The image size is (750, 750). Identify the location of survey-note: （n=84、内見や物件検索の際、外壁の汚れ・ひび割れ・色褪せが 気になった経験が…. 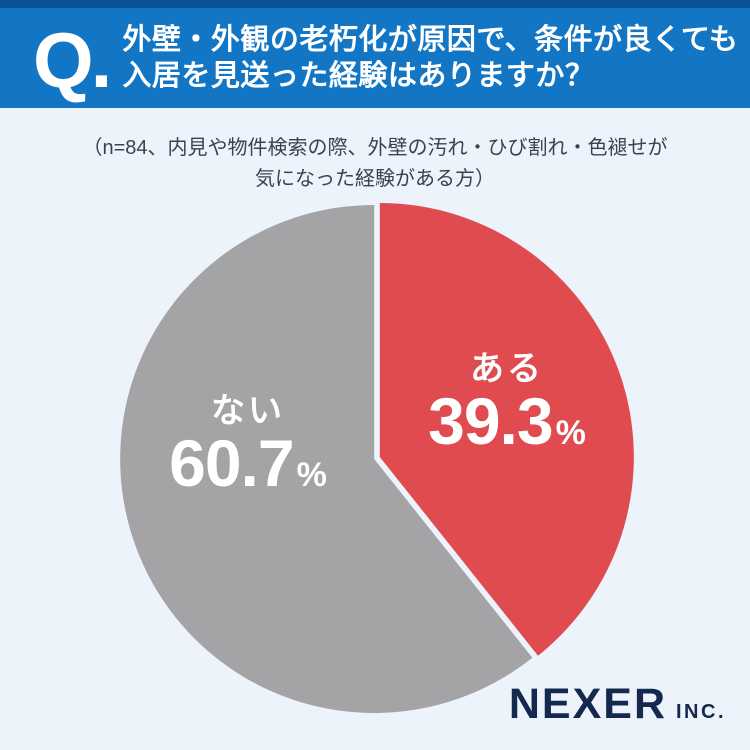
(375, 164).